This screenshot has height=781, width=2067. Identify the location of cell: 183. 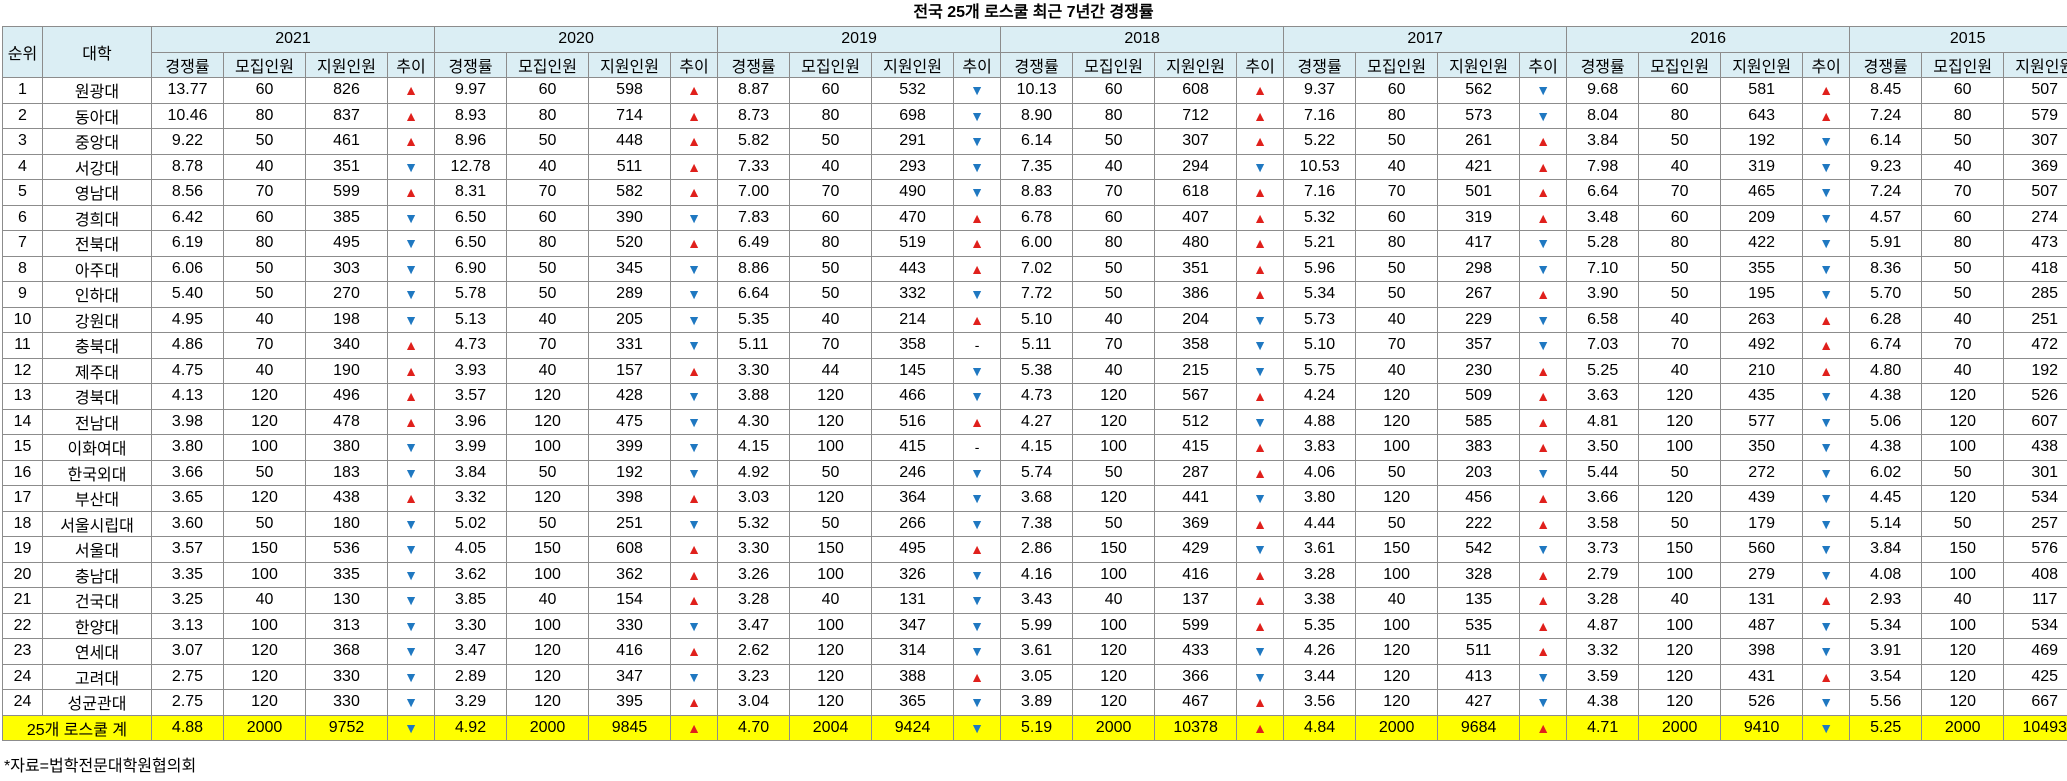
(346, 472).